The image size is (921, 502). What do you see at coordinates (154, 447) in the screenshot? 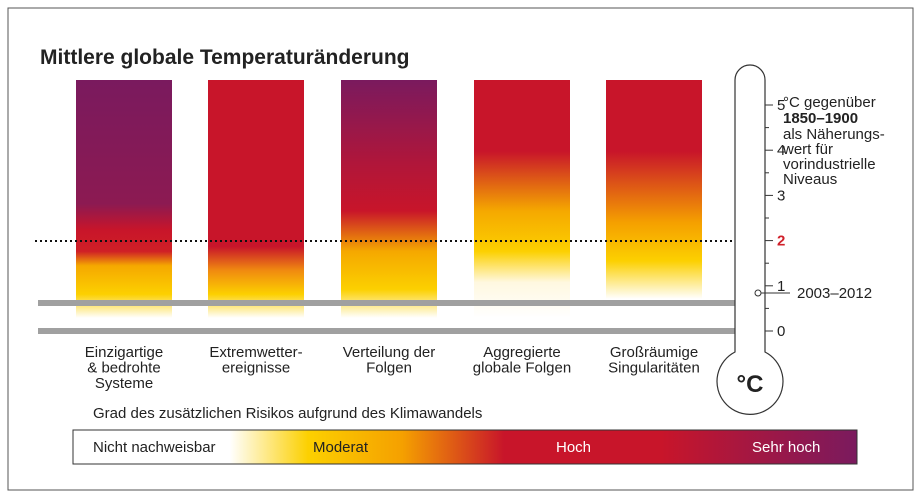
I see `legend-label: Nicht nachweisbar` at bounding box center [154, 447].